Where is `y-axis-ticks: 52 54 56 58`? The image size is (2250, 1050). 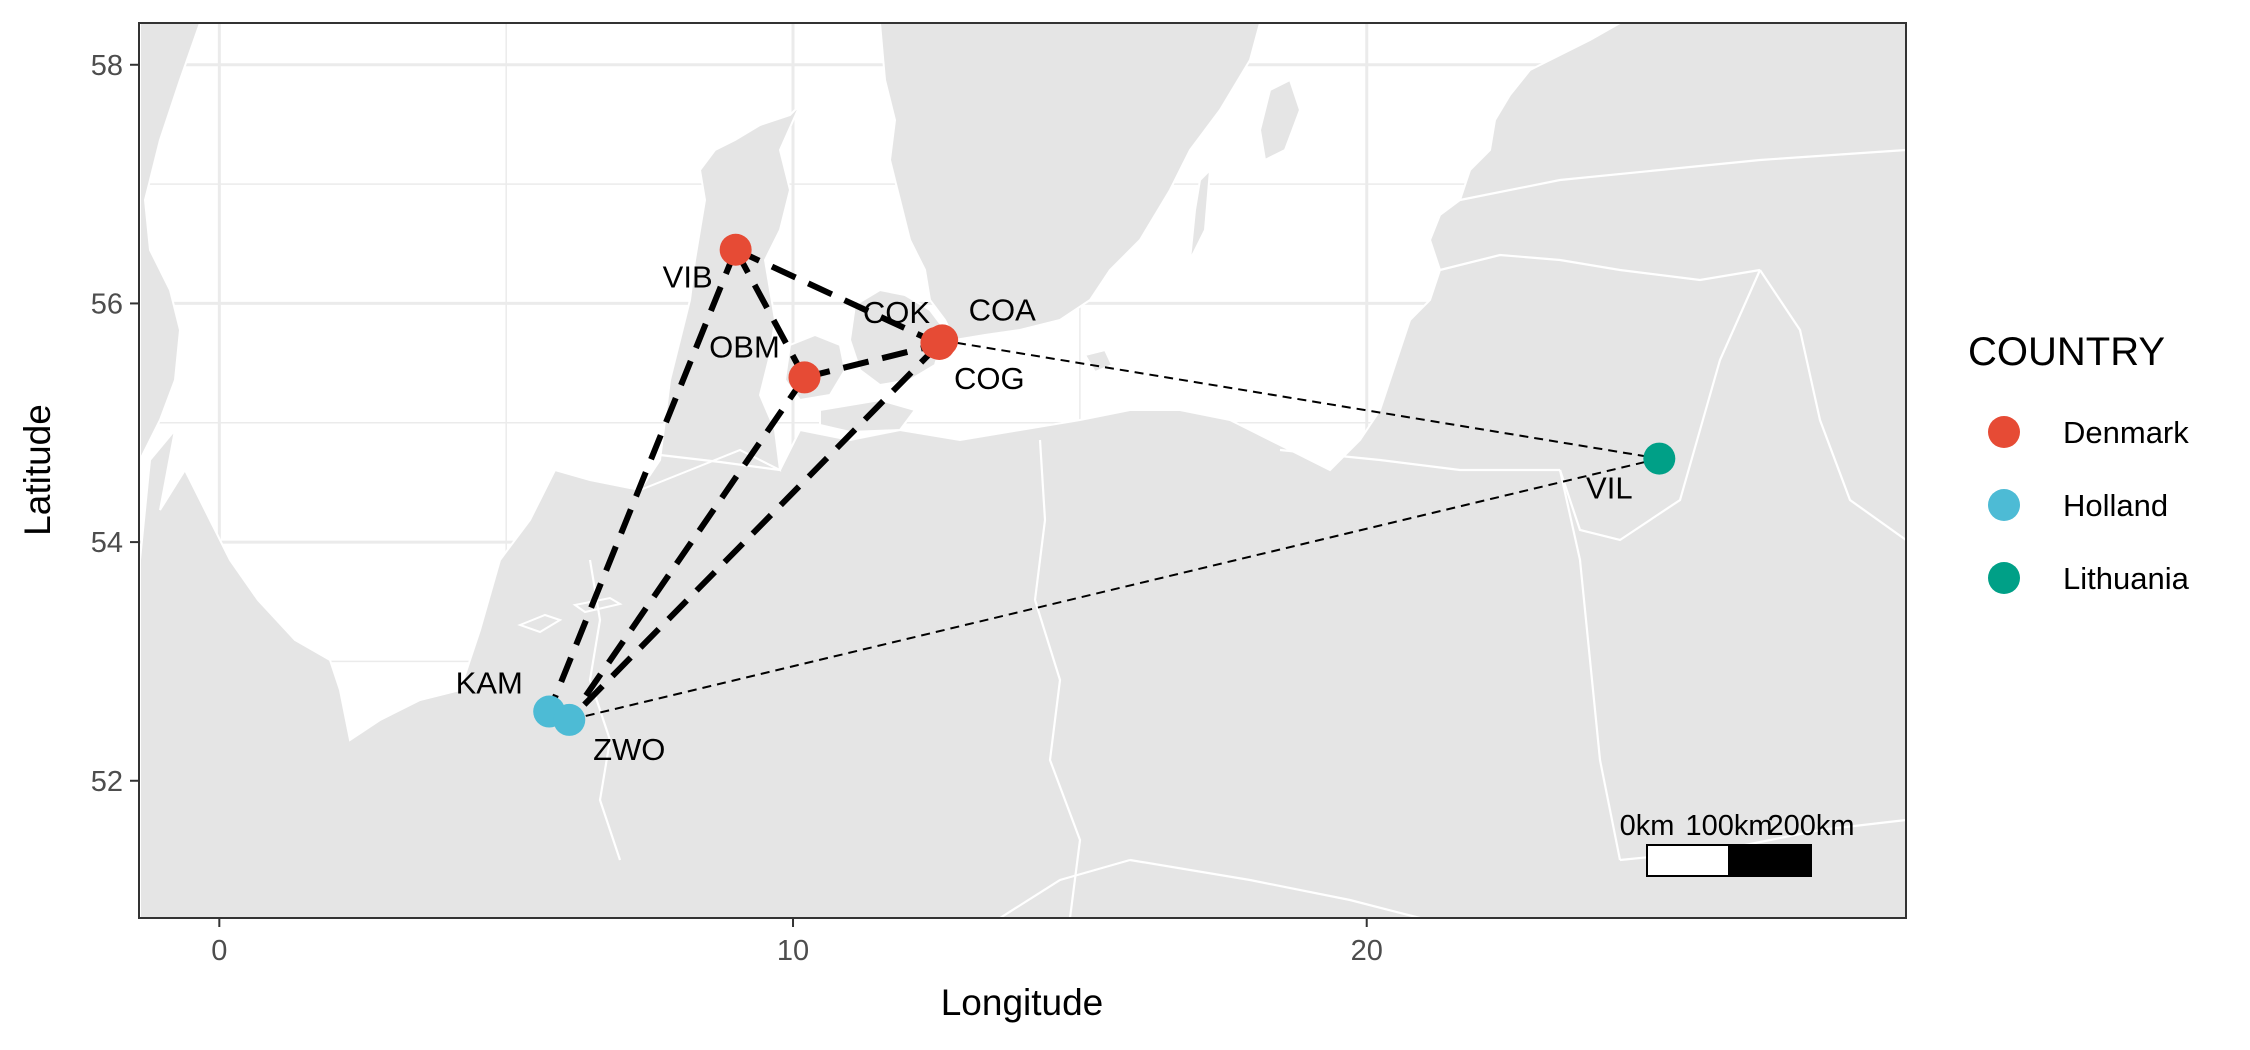 y-axis-ticks: 52 54 56 58 is located at coordinates (115, 424).